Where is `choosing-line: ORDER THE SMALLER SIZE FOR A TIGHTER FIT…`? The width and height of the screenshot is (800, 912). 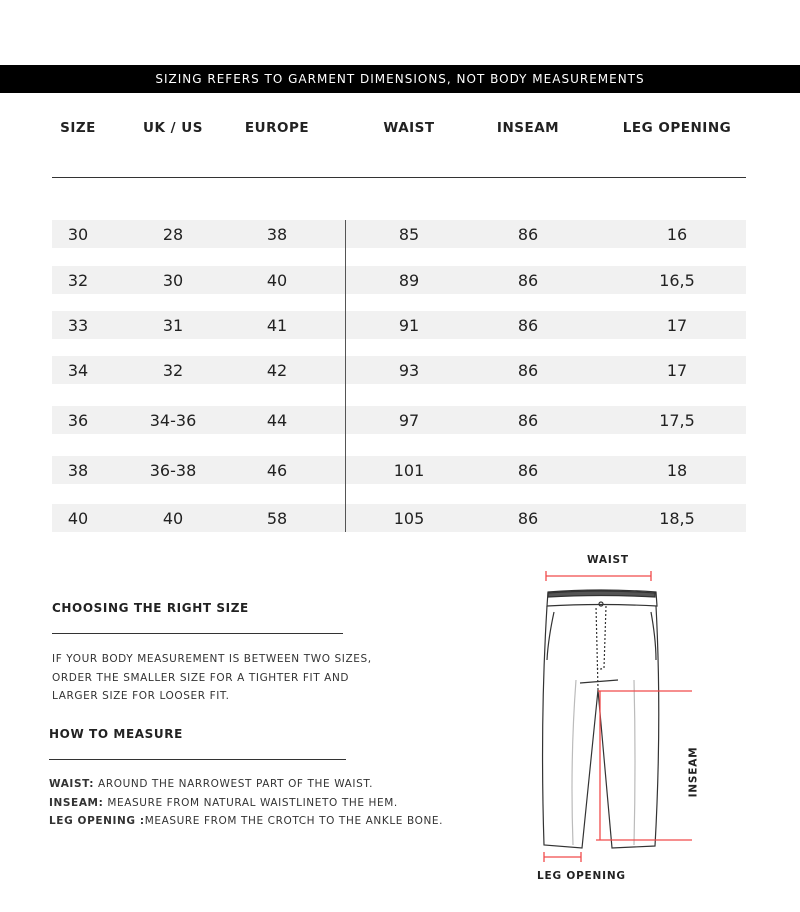 choosing-line: ORDER THE SMALLER SIZE FOR A TIGHTER FIT… is located at coordinates (201, 677).